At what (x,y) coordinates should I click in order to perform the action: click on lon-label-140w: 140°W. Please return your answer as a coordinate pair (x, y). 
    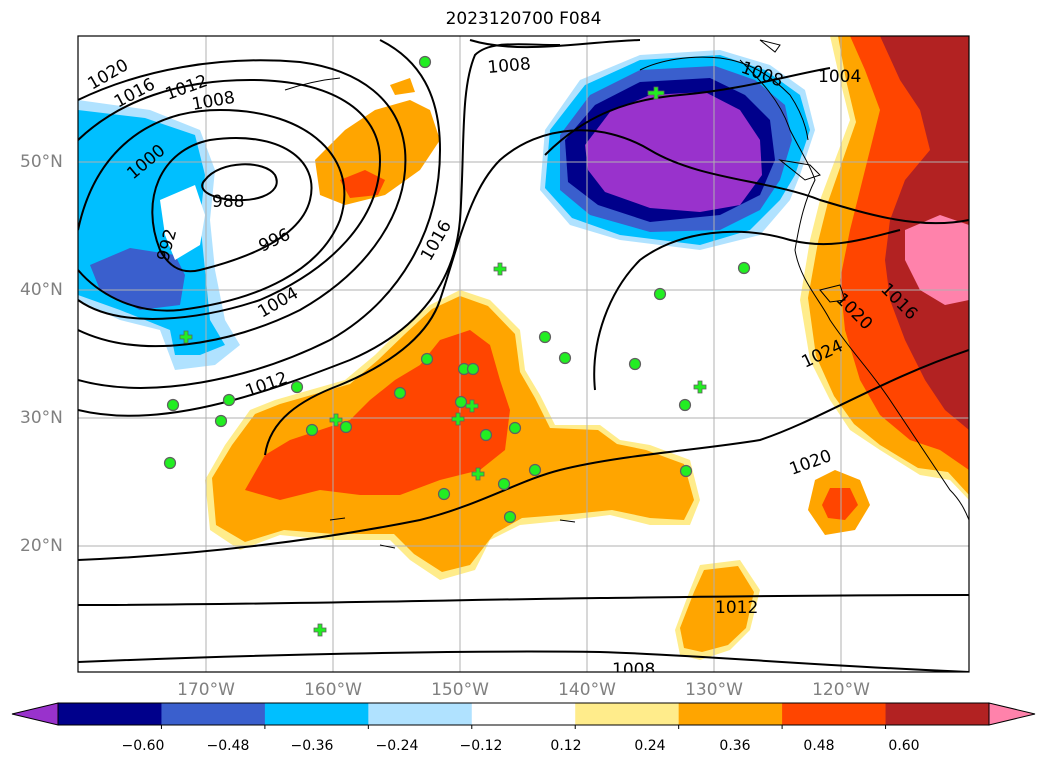
    Looking at the image, I should click on (587, 690).